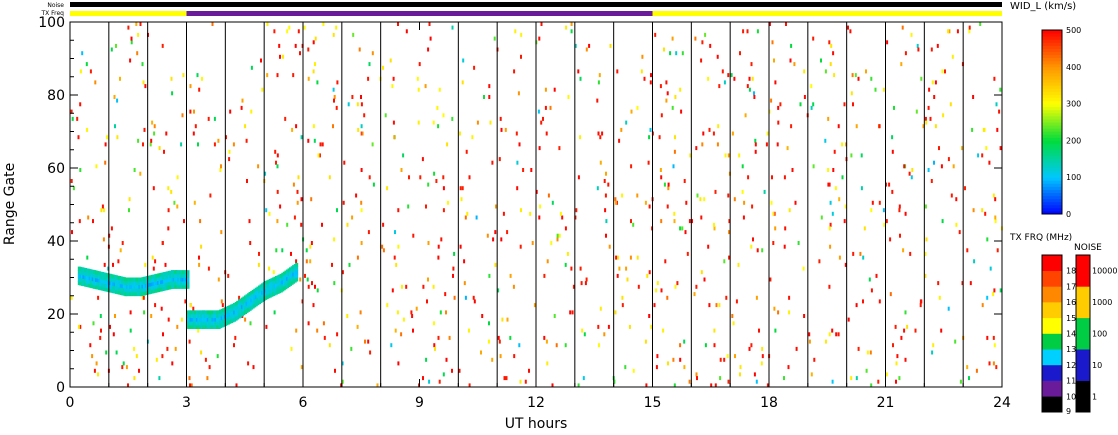 Image resolution: width=1118 pixels, height=435 pixels. Describe the element at coordinates (56, 96) in the screenshot. I see `y-tick-label: 80` at that location.